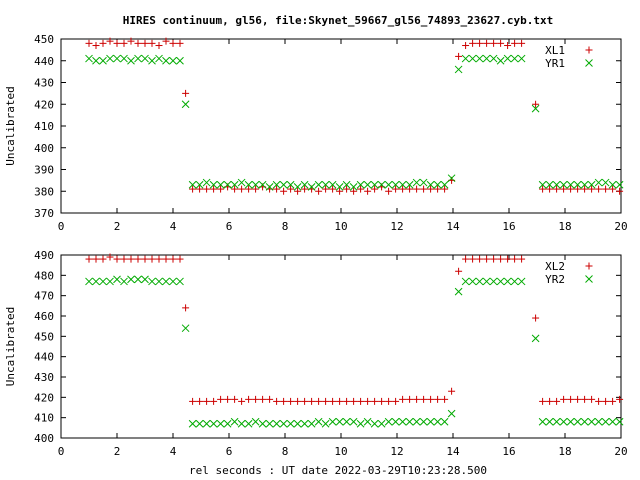  Describe the element at coordinates (396, 226) in the screenshot. I see `x-tick-label: 12` at that location.